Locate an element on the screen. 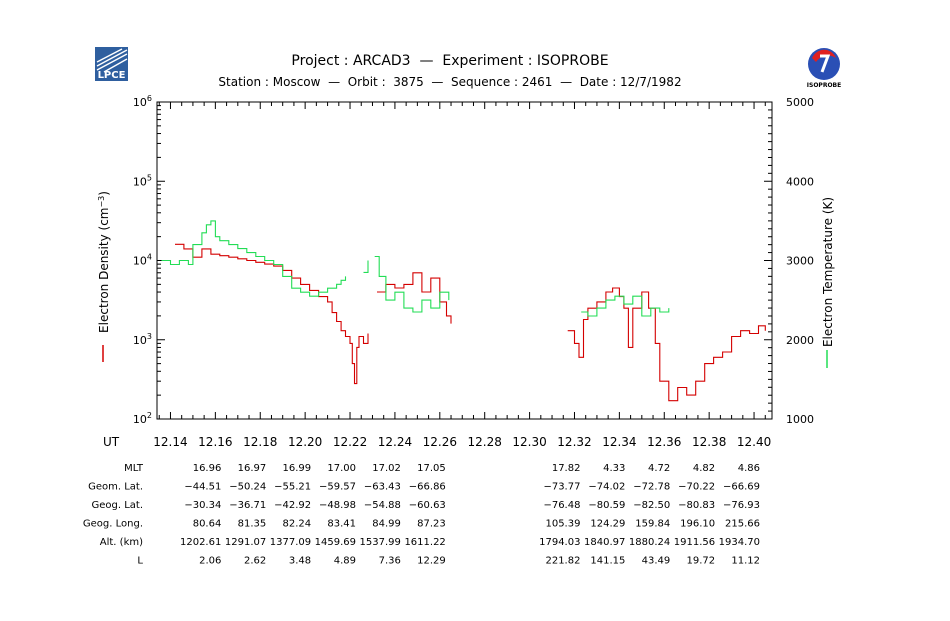 The height and width of the screenshot is (621, 950). x-tick-label: 12.38 is located at coordinates (709, 442).